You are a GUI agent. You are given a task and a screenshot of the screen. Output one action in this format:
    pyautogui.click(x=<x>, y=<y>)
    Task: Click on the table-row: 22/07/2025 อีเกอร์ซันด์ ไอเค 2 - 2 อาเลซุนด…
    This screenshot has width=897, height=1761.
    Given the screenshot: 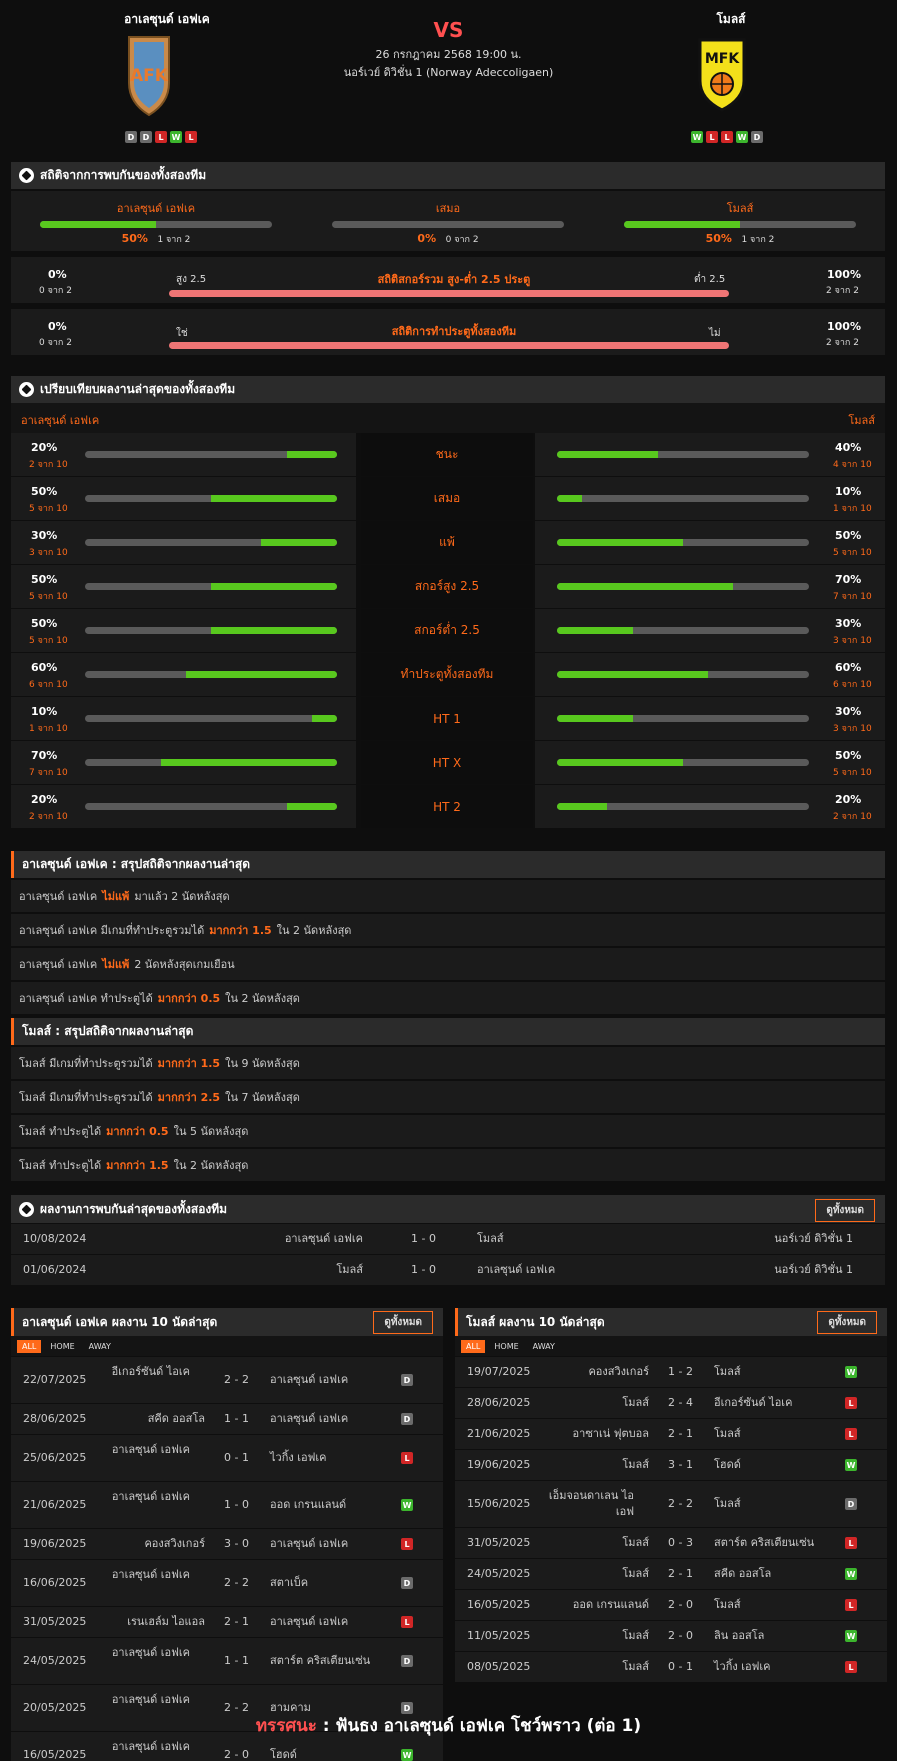 What is the action you would take?
    pyautogui.click(x=227, y=1380)
    